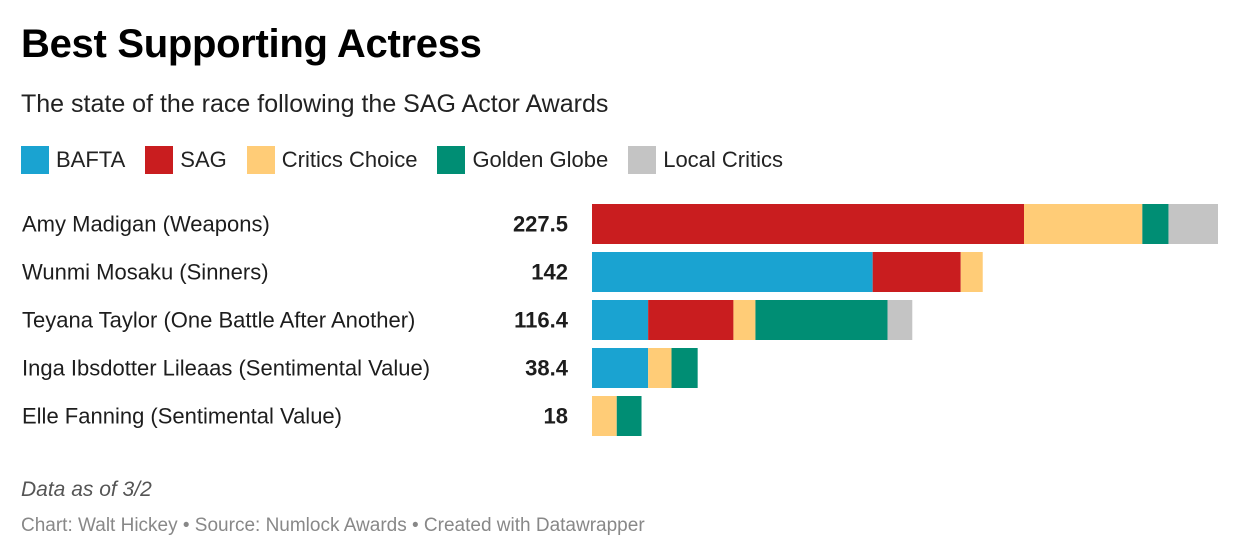 The width and height of the screenshot is (1240, 560). I want to click on legend-item-bafta: BAFTA, so click(73, 160).